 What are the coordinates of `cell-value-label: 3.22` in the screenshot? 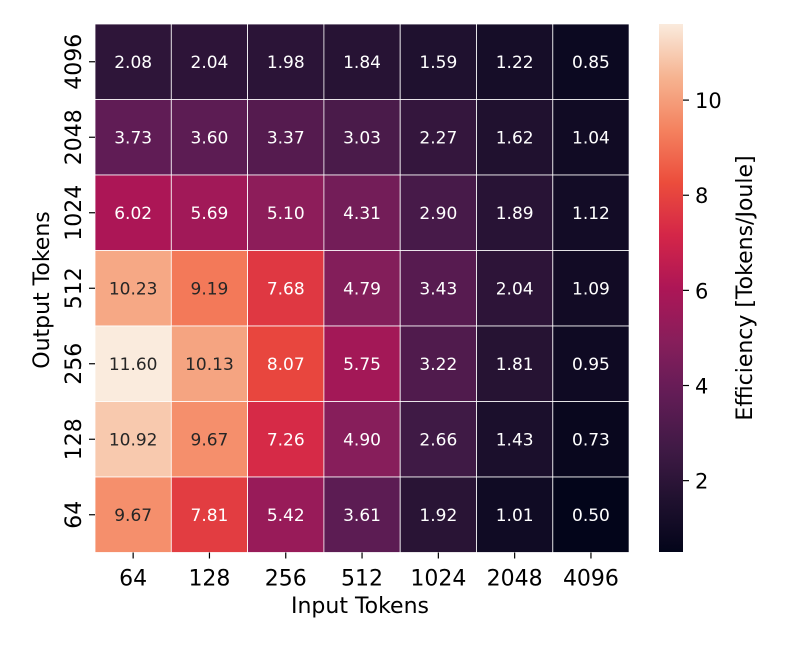 It's located at (438, 365).